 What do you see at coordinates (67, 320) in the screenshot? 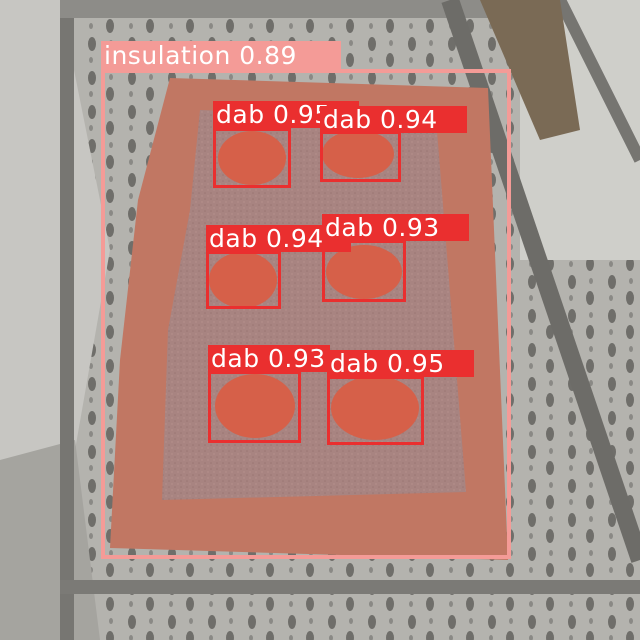
I see `scaffold-rail-left` at bounding box center [67, 320].